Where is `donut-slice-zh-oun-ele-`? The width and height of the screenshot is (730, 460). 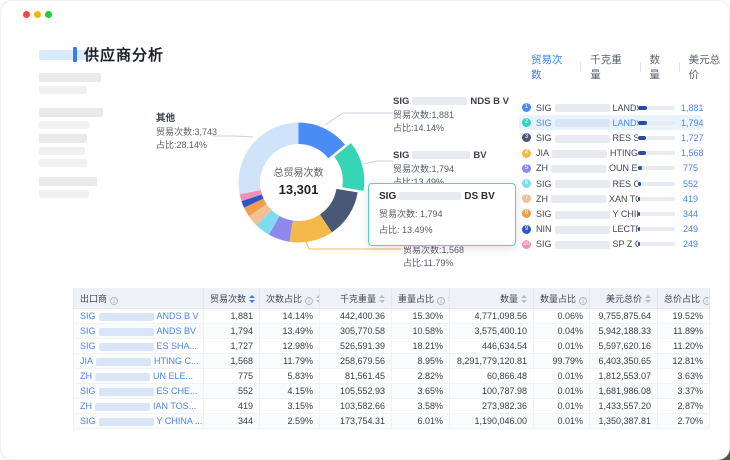
donut-slice-zh-oun-ele- is located at coordinates (280, 228).